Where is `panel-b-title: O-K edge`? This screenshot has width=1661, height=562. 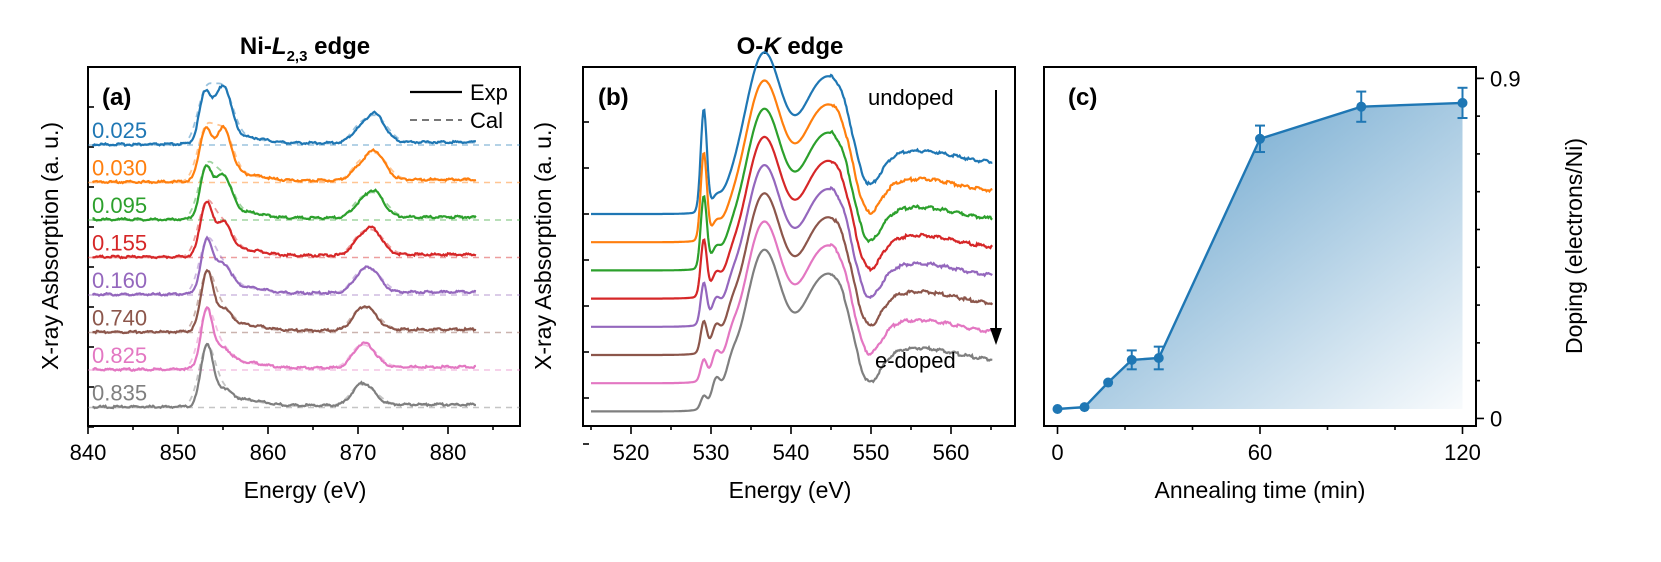 panel-b-title: O-K edge is located at coordinates (790, 46).